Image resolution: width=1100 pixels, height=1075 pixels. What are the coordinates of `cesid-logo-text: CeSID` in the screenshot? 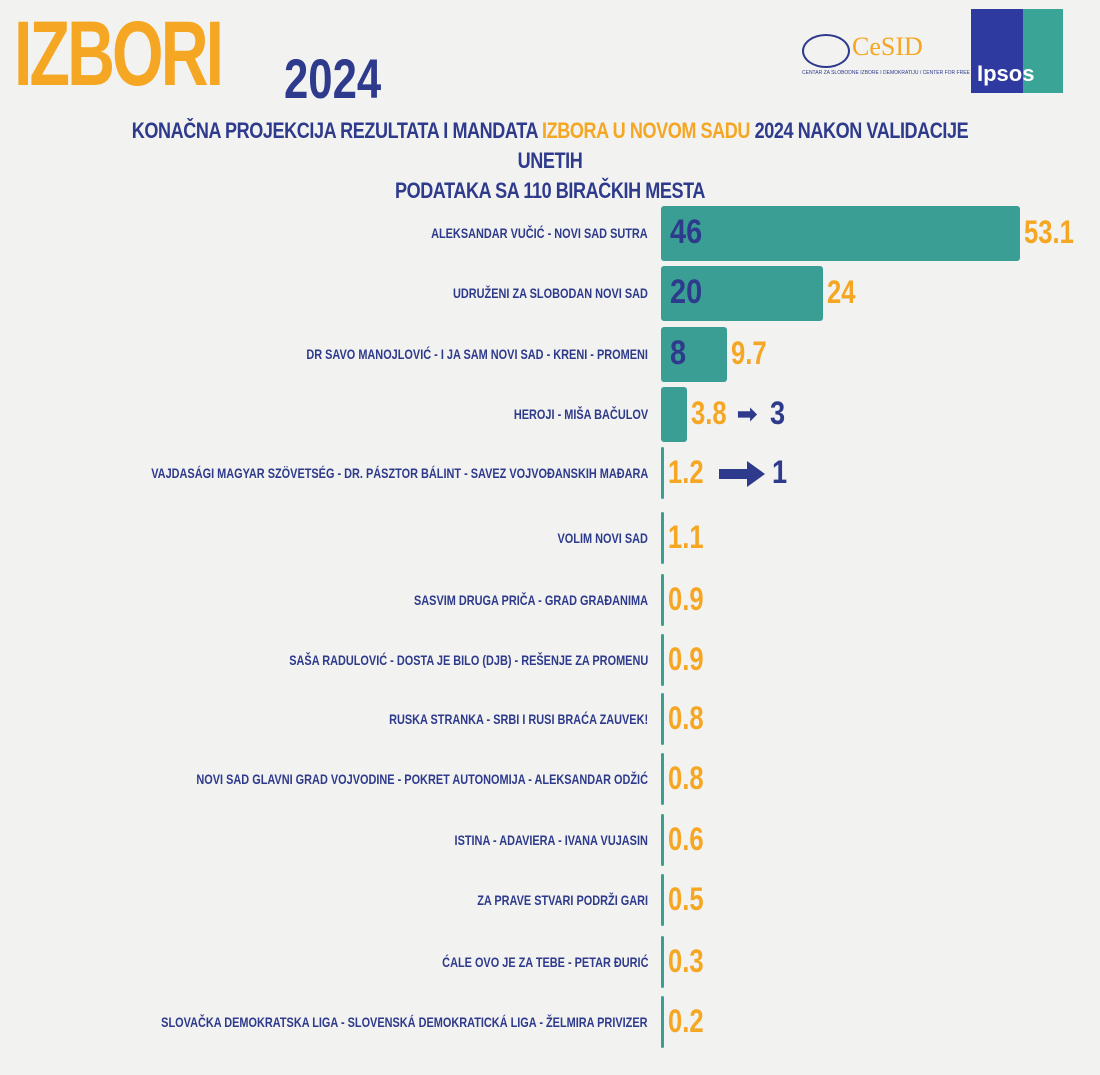 It's located at (887, 46).